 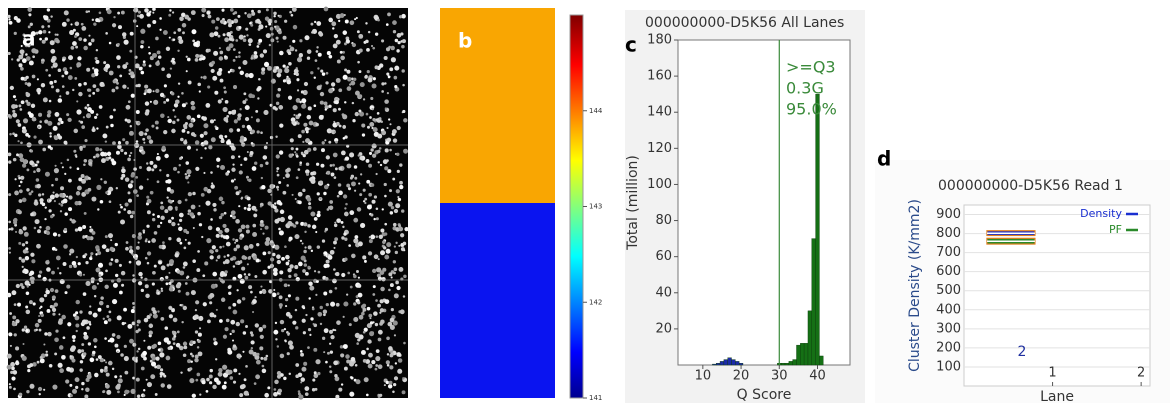 What do you see at coordinates (948, 309) in the screenshot?
I see `y-tick-label: 400` at bounding box center [948, 309].